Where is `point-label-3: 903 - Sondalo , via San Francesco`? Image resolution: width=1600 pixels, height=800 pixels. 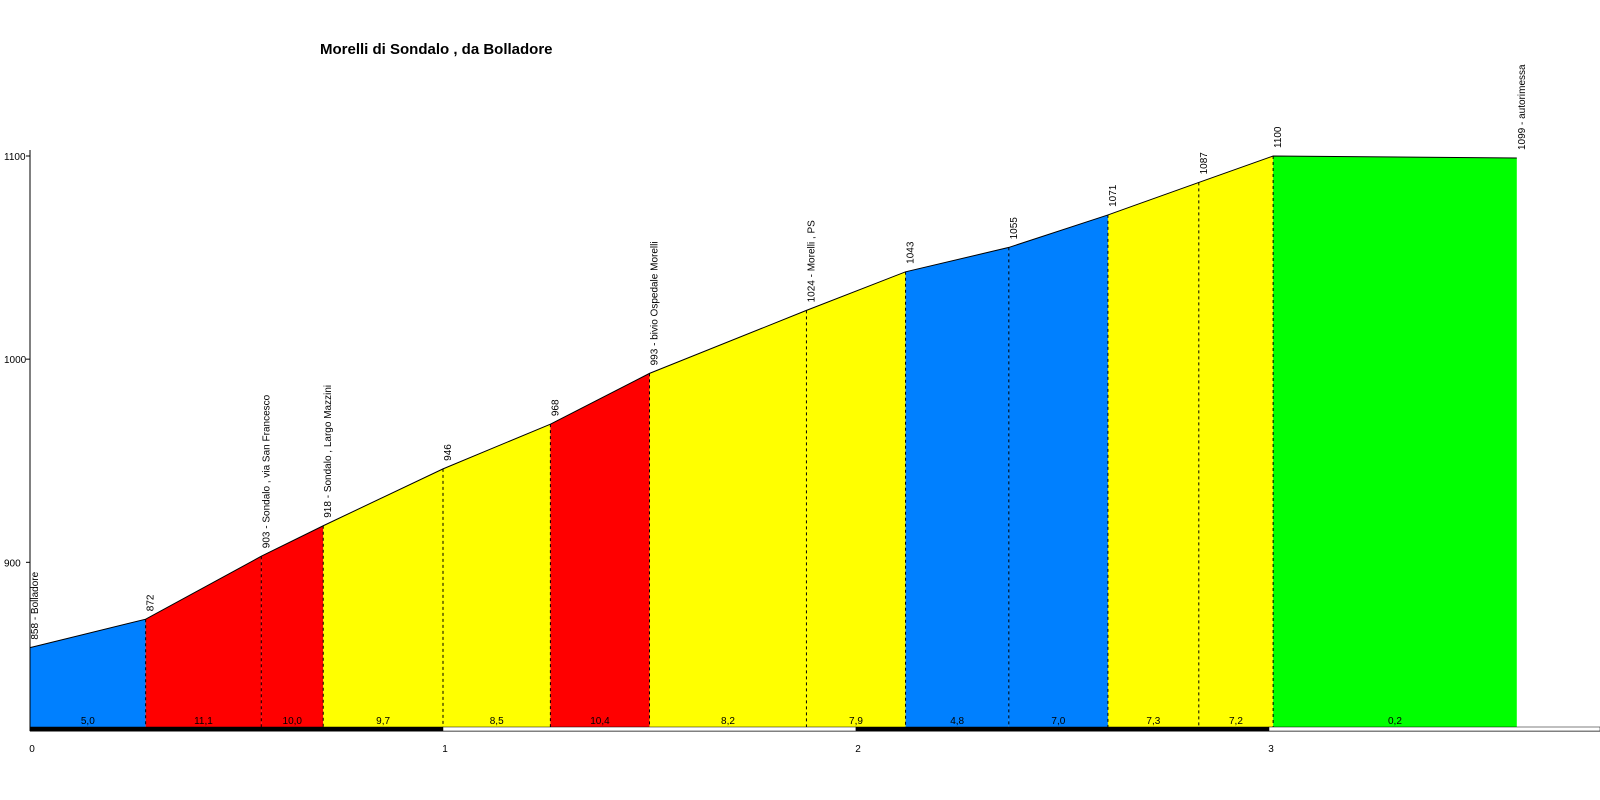
point-label-3: 903 - Sondalo , via San Francesco is located at coordinates (266, 471).